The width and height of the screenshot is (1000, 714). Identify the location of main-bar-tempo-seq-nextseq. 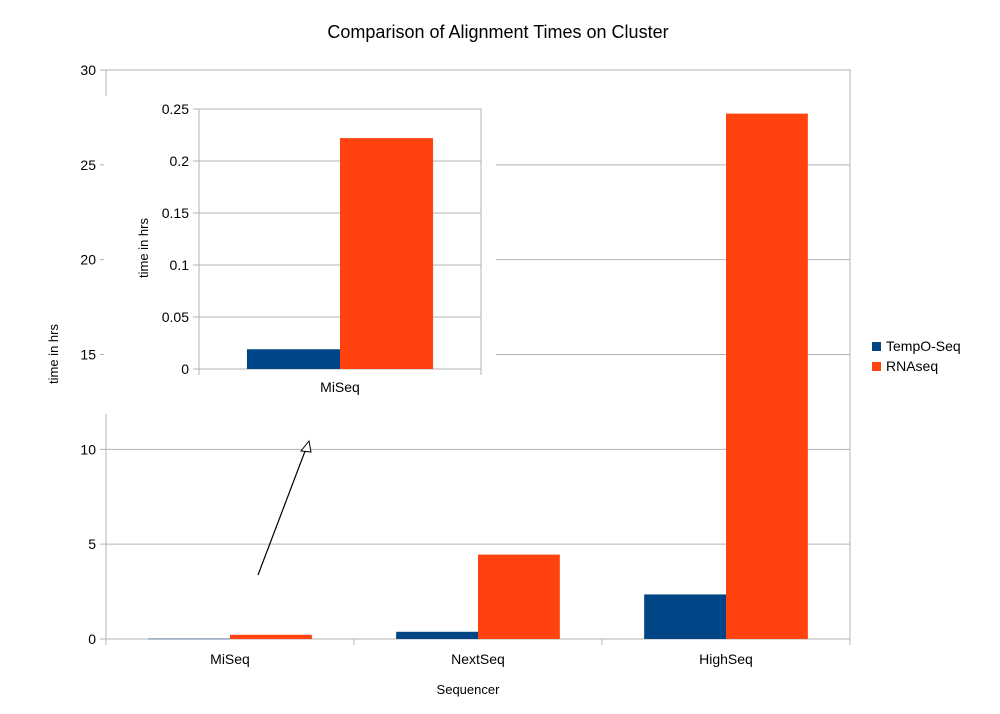
(437, 635).